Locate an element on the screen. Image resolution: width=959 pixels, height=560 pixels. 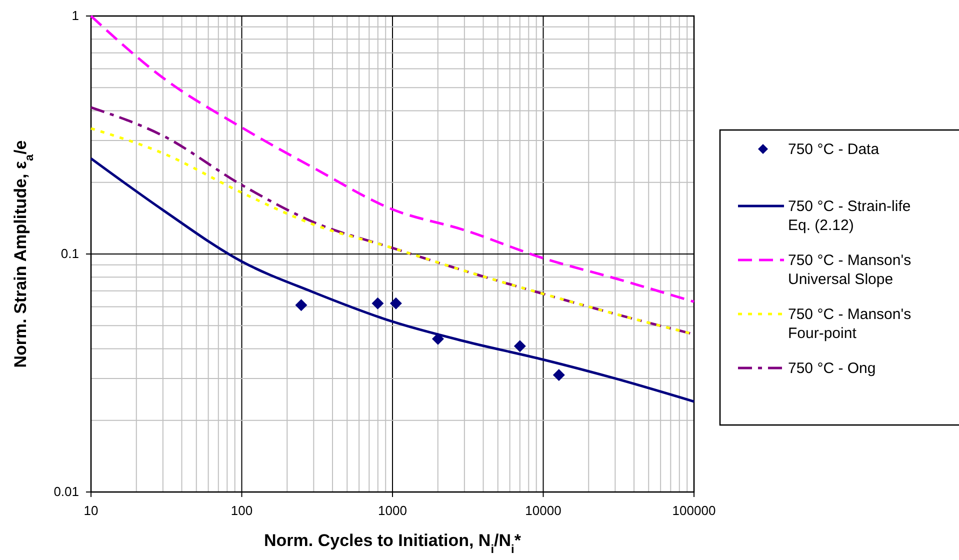
x-tick-label: 10 is located at coordinates (91, 510).